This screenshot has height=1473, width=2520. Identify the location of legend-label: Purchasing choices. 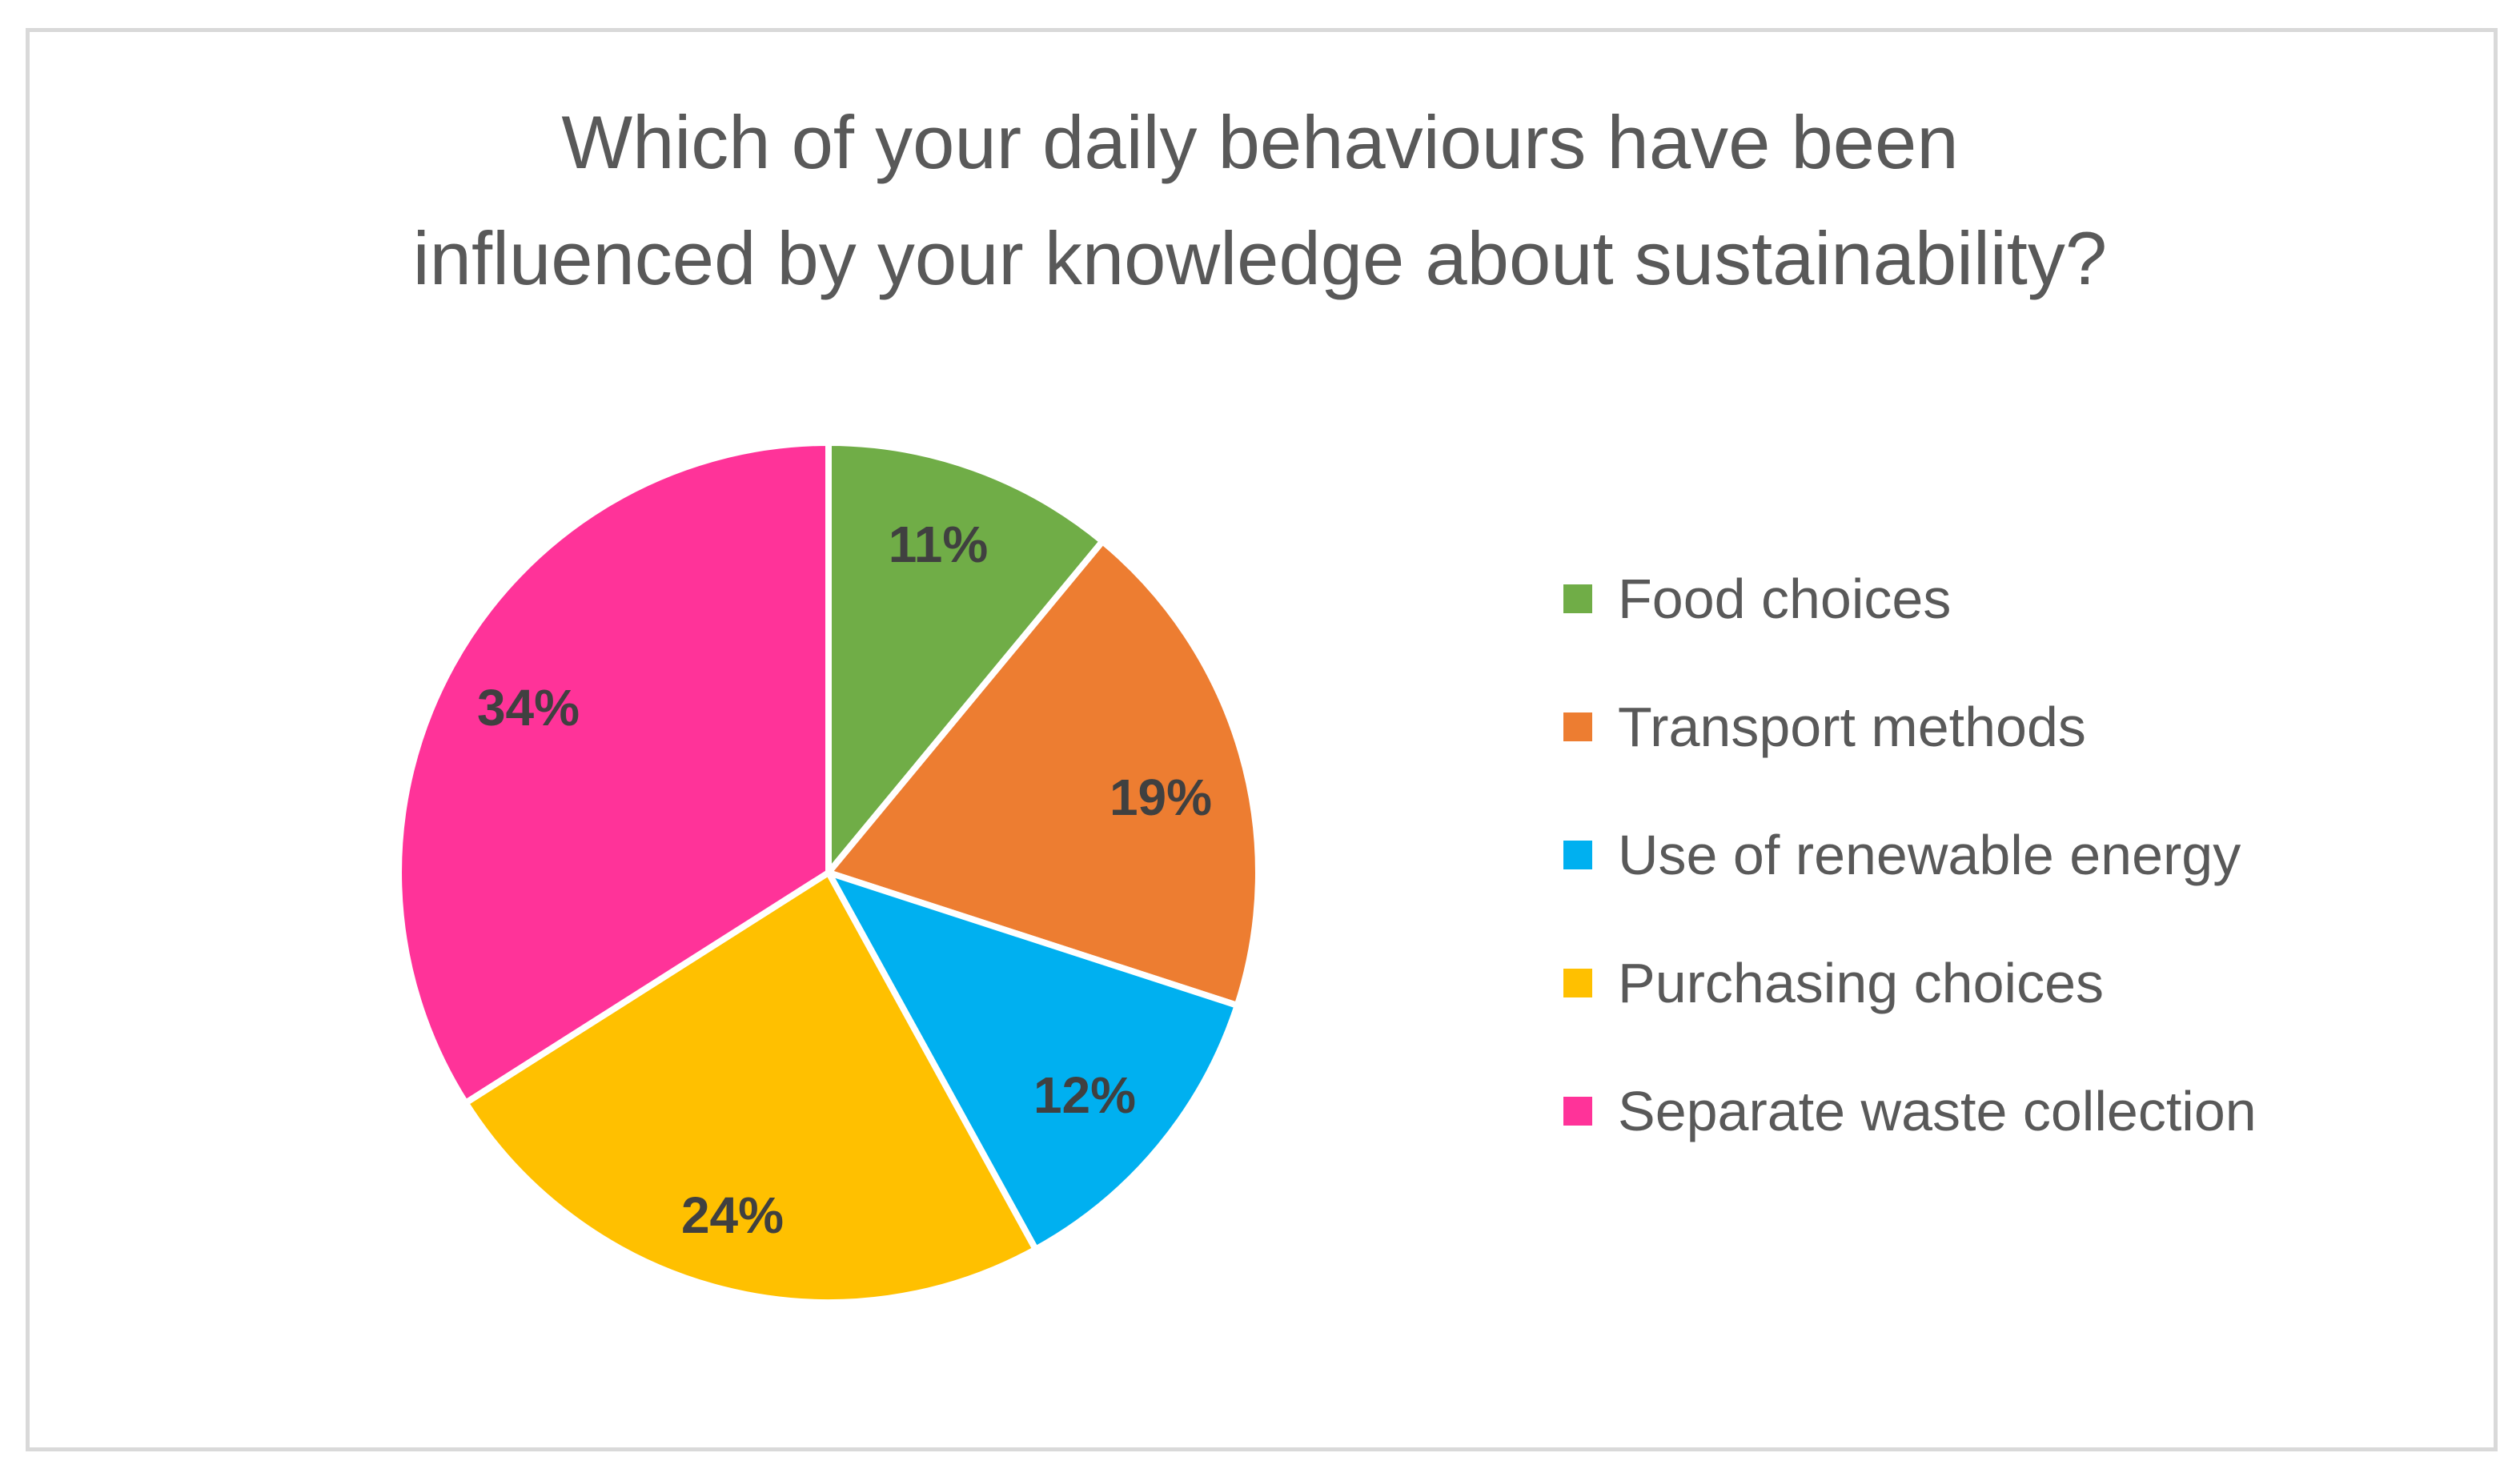
(1861, 983).